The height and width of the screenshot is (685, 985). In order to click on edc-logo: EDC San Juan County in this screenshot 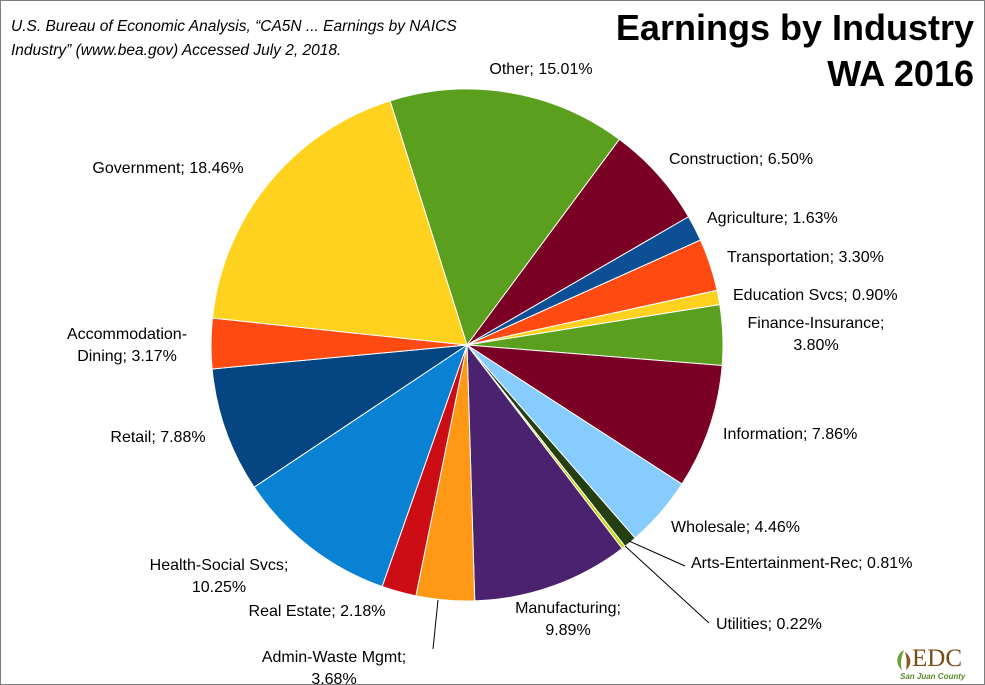, I will do `click(937, 664)`.